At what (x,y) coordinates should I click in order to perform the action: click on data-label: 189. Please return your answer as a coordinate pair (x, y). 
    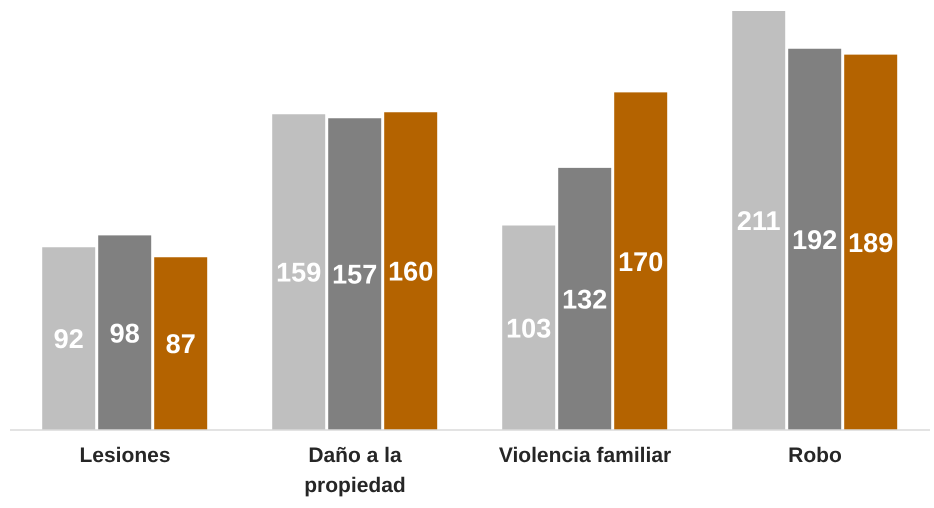
    Looking at the image, I should click on (871, 243).